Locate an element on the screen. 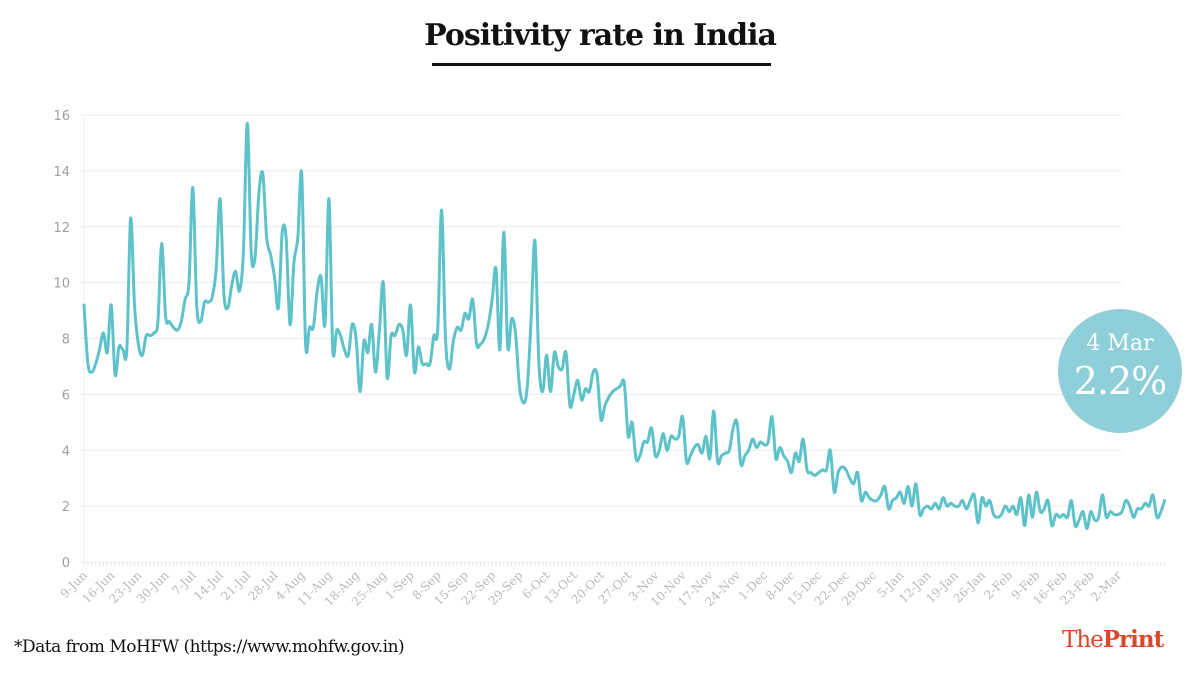 Image resolution: width=1200 pixels, height=675 pixels. y-tick-label: 10 is located at coordinates (61, 284).